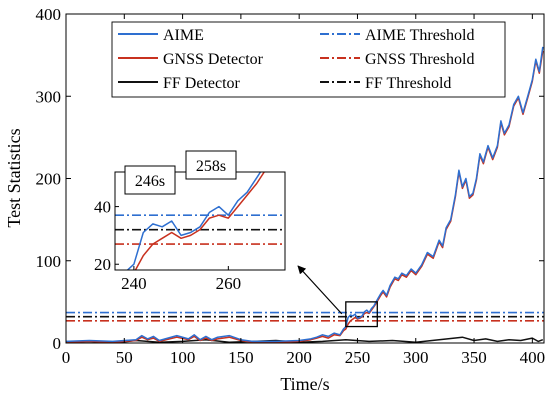 This screenshot has width=550, height=400. What do you see at coordinates (408, 83) in the screenshot?
I see `legend-label-ff-threshold: FF Threshold` at bounding box center [408, 83].